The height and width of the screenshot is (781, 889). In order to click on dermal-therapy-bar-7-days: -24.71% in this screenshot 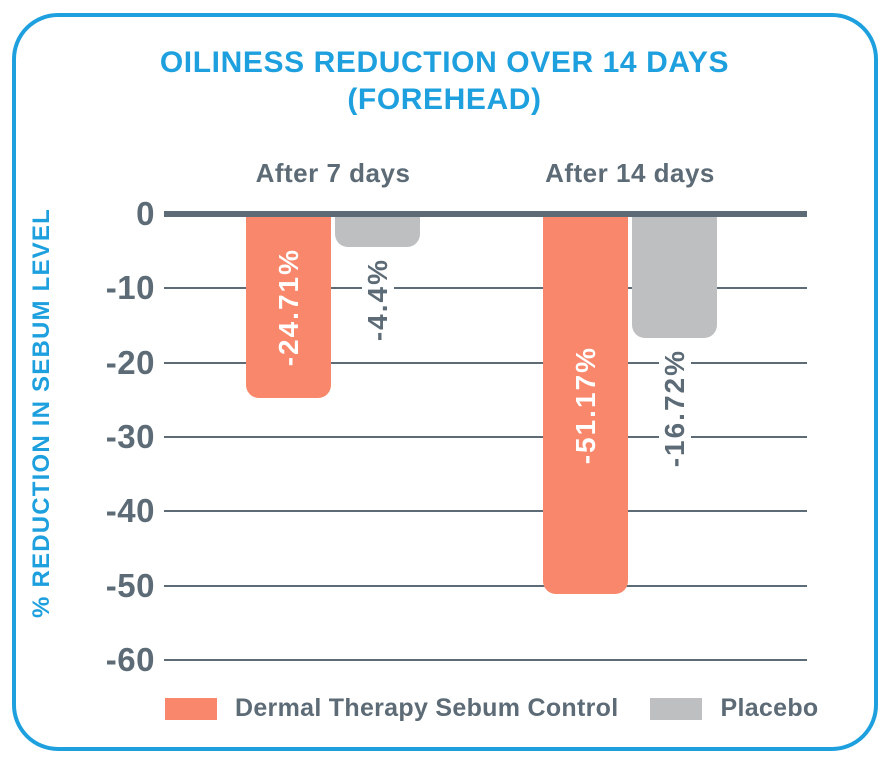, I will do `click(288, 307)`.